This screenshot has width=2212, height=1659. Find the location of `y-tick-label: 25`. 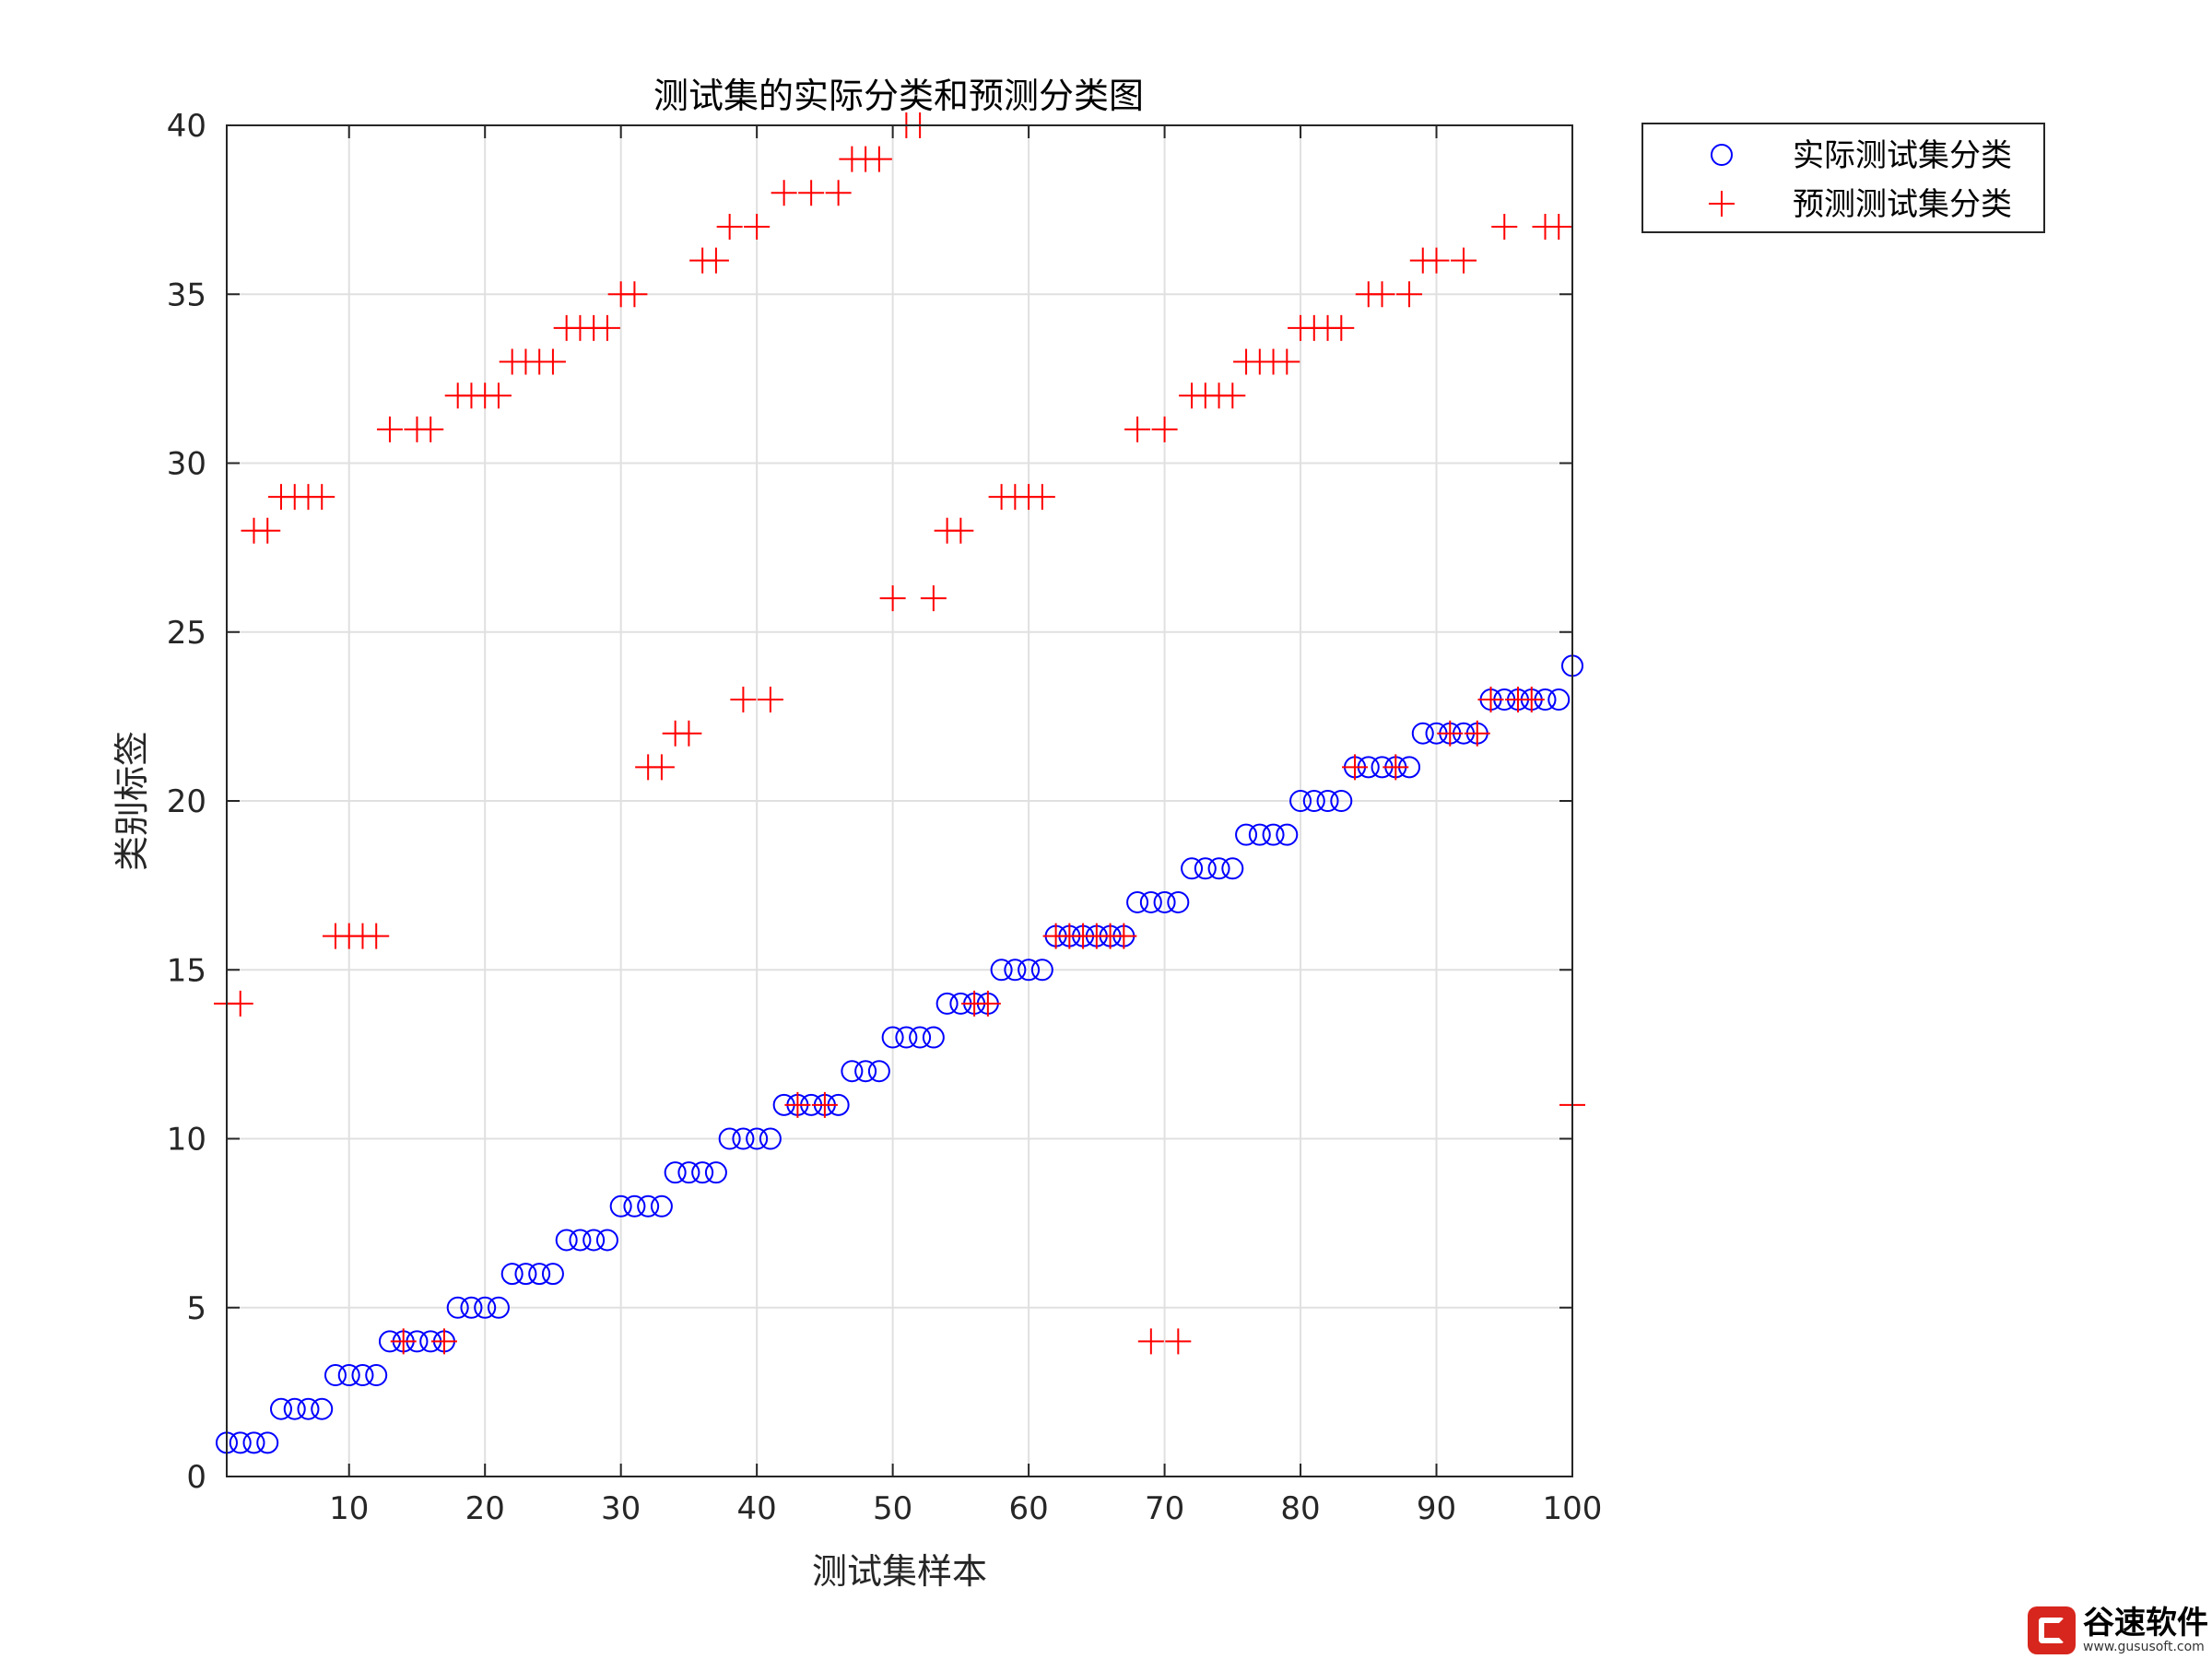

y-tick-label: 25 is located at coordinates (186, 633).